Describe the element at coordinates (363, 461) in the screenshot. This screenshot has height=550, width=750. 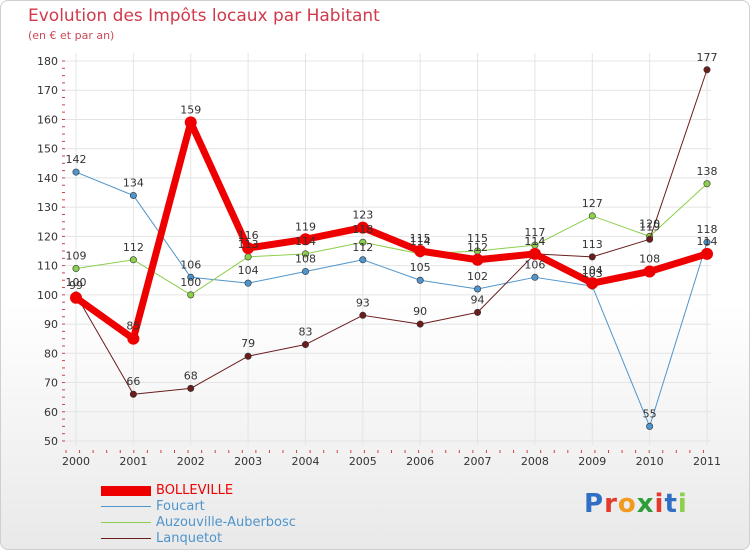
I see `x-tick-label: 2005` at that location.